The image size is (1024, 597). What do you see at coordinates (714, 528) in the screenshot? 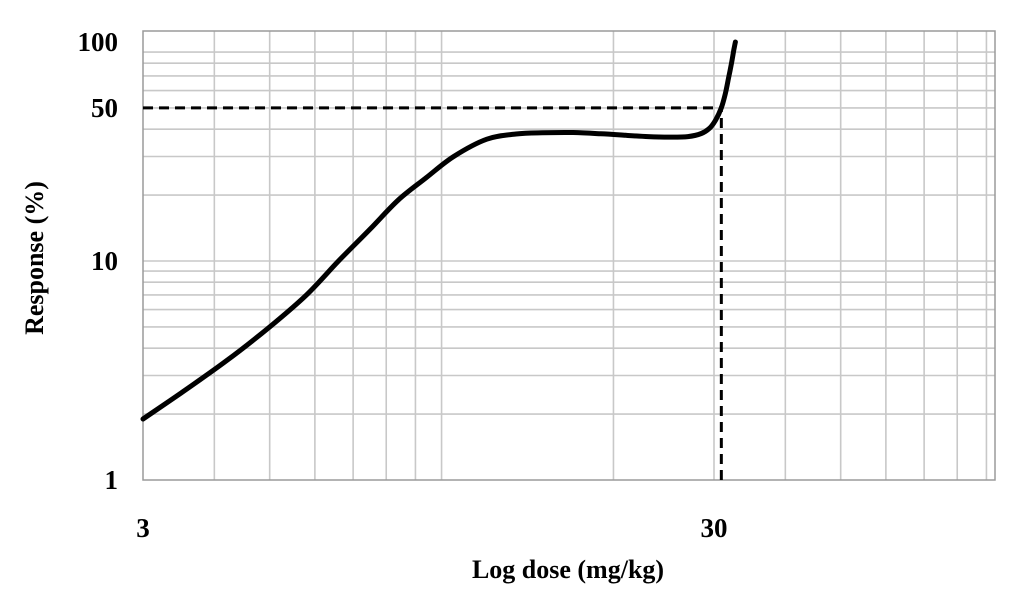
I see `x-tick-label: 30` at bounding box center [714, 528].